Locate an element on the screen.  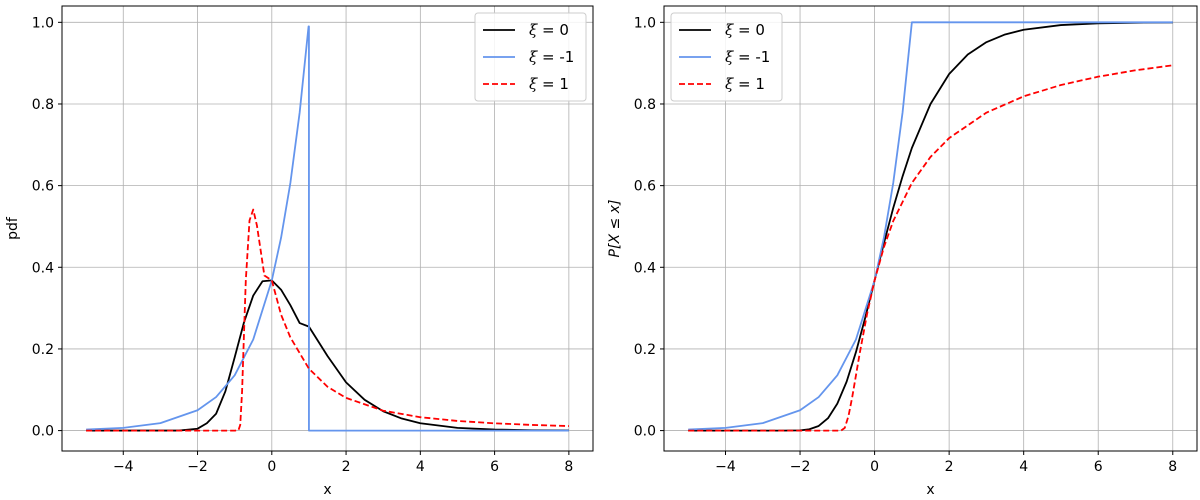
left-y-tick-label: 0.6 is located at coordinates (43, 187).